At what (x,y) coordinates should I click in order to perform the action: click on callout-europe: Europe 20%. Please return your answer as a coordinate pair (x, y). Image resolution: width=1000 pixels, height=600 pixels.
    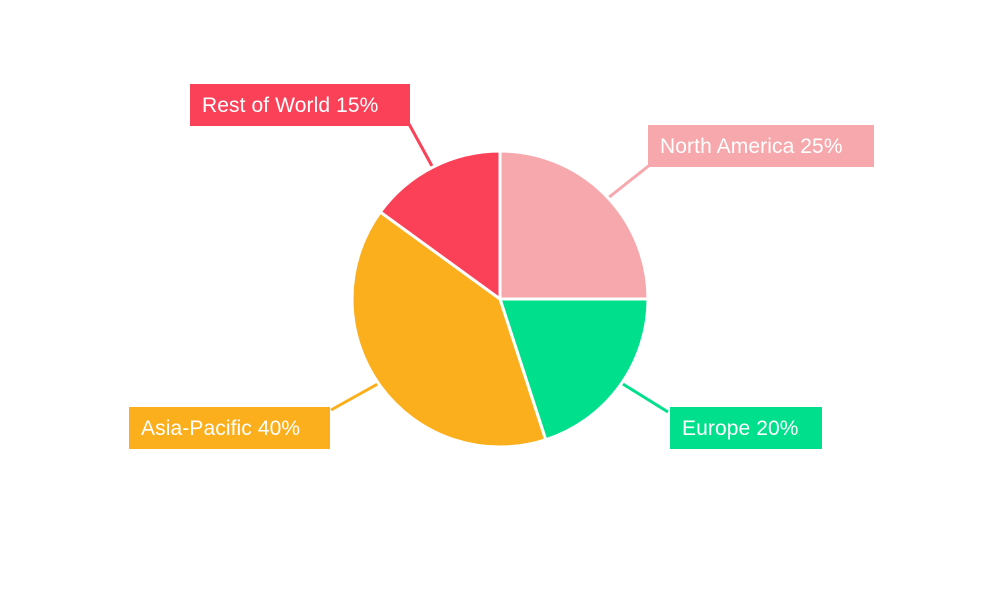
    Looking at the image, I should click on (746, 428).